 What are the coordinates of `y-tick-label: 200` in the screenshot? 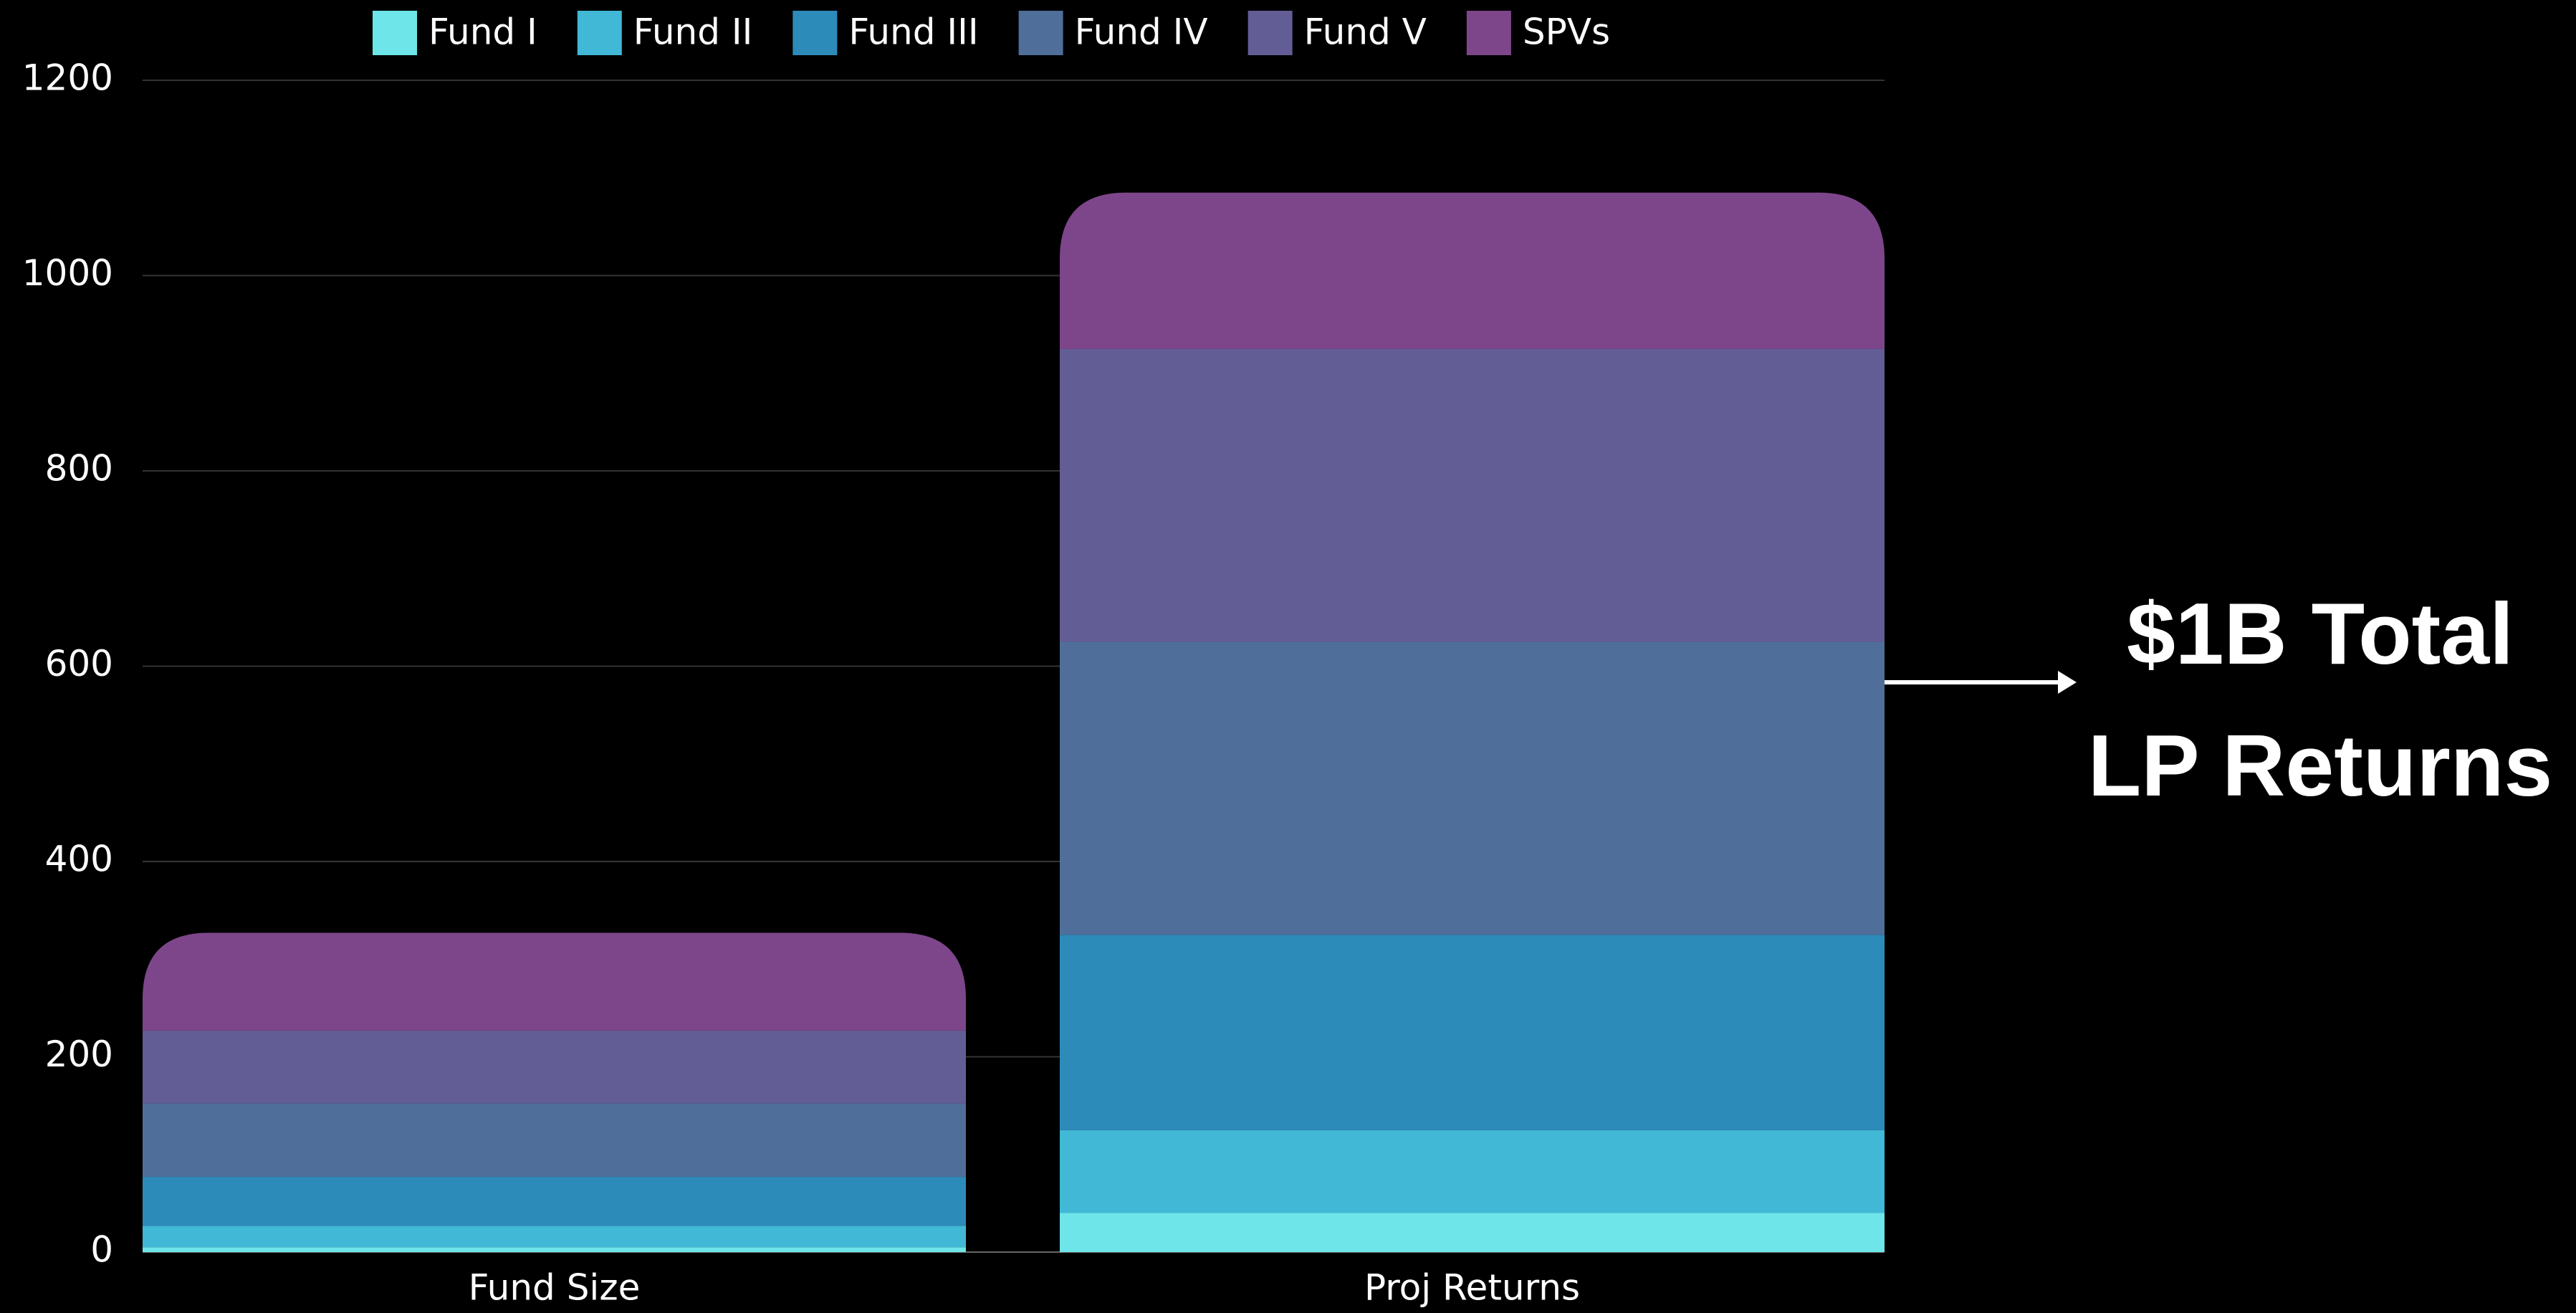 It's located at (79, 1054).